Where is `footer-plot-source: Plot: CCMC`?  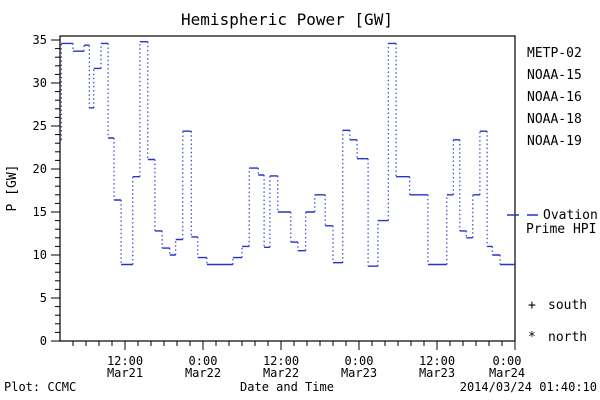 footer-plot-source: Plot: CCMC is located at coordinates (40, 387).